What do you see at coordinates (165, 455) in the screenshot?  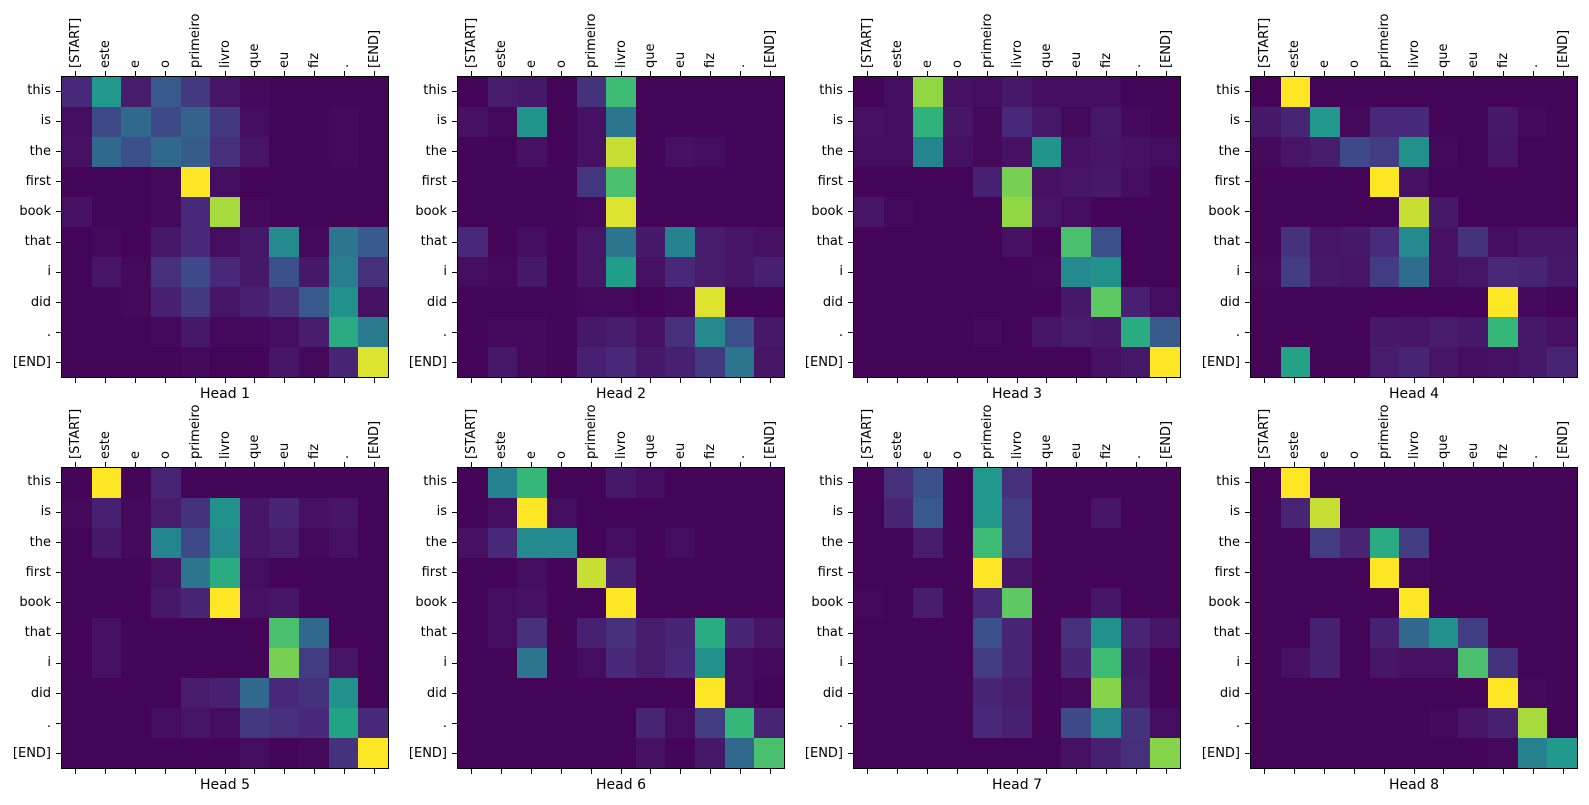 I see `x-tick-label: o` at bounding box center [165, 455].